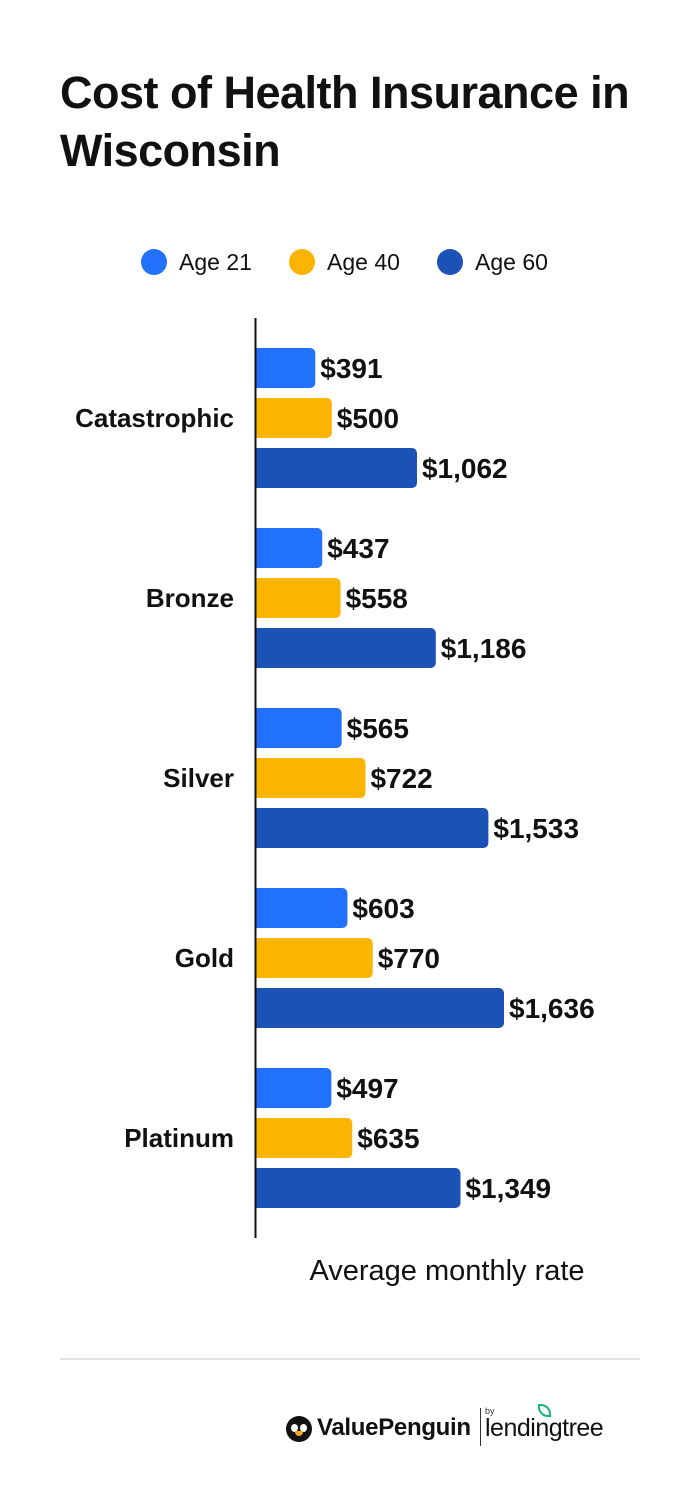 The width and height of the screenshot is (700, 1492). I want to click on category-label-silver: Silver, so click(198, 778).